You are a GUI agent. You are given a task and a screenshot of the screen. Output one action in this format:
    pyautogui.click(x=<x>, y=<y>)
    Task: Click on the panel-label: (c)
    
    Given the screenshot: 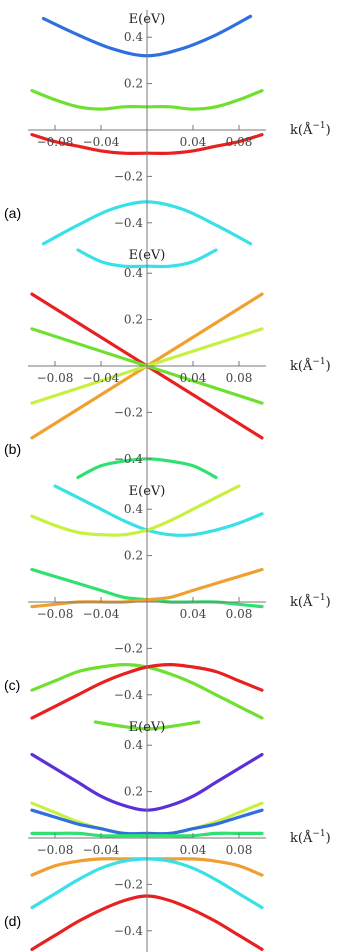 What is the action you would take?
    pyautogui.click(x=12, y=685)
    